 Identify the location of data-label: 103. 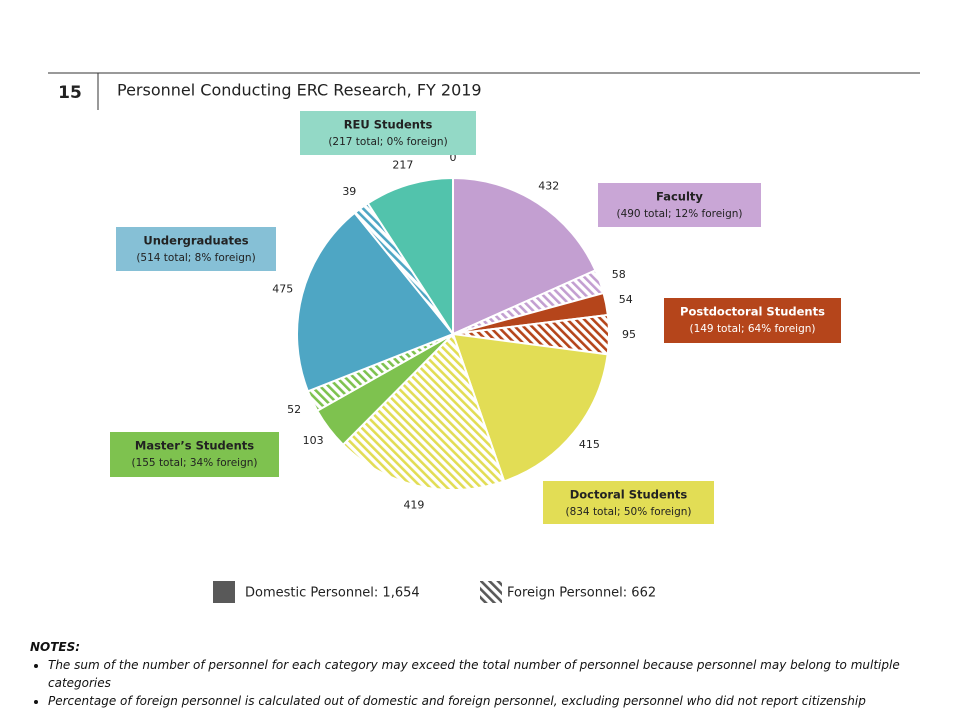
(313, 440).